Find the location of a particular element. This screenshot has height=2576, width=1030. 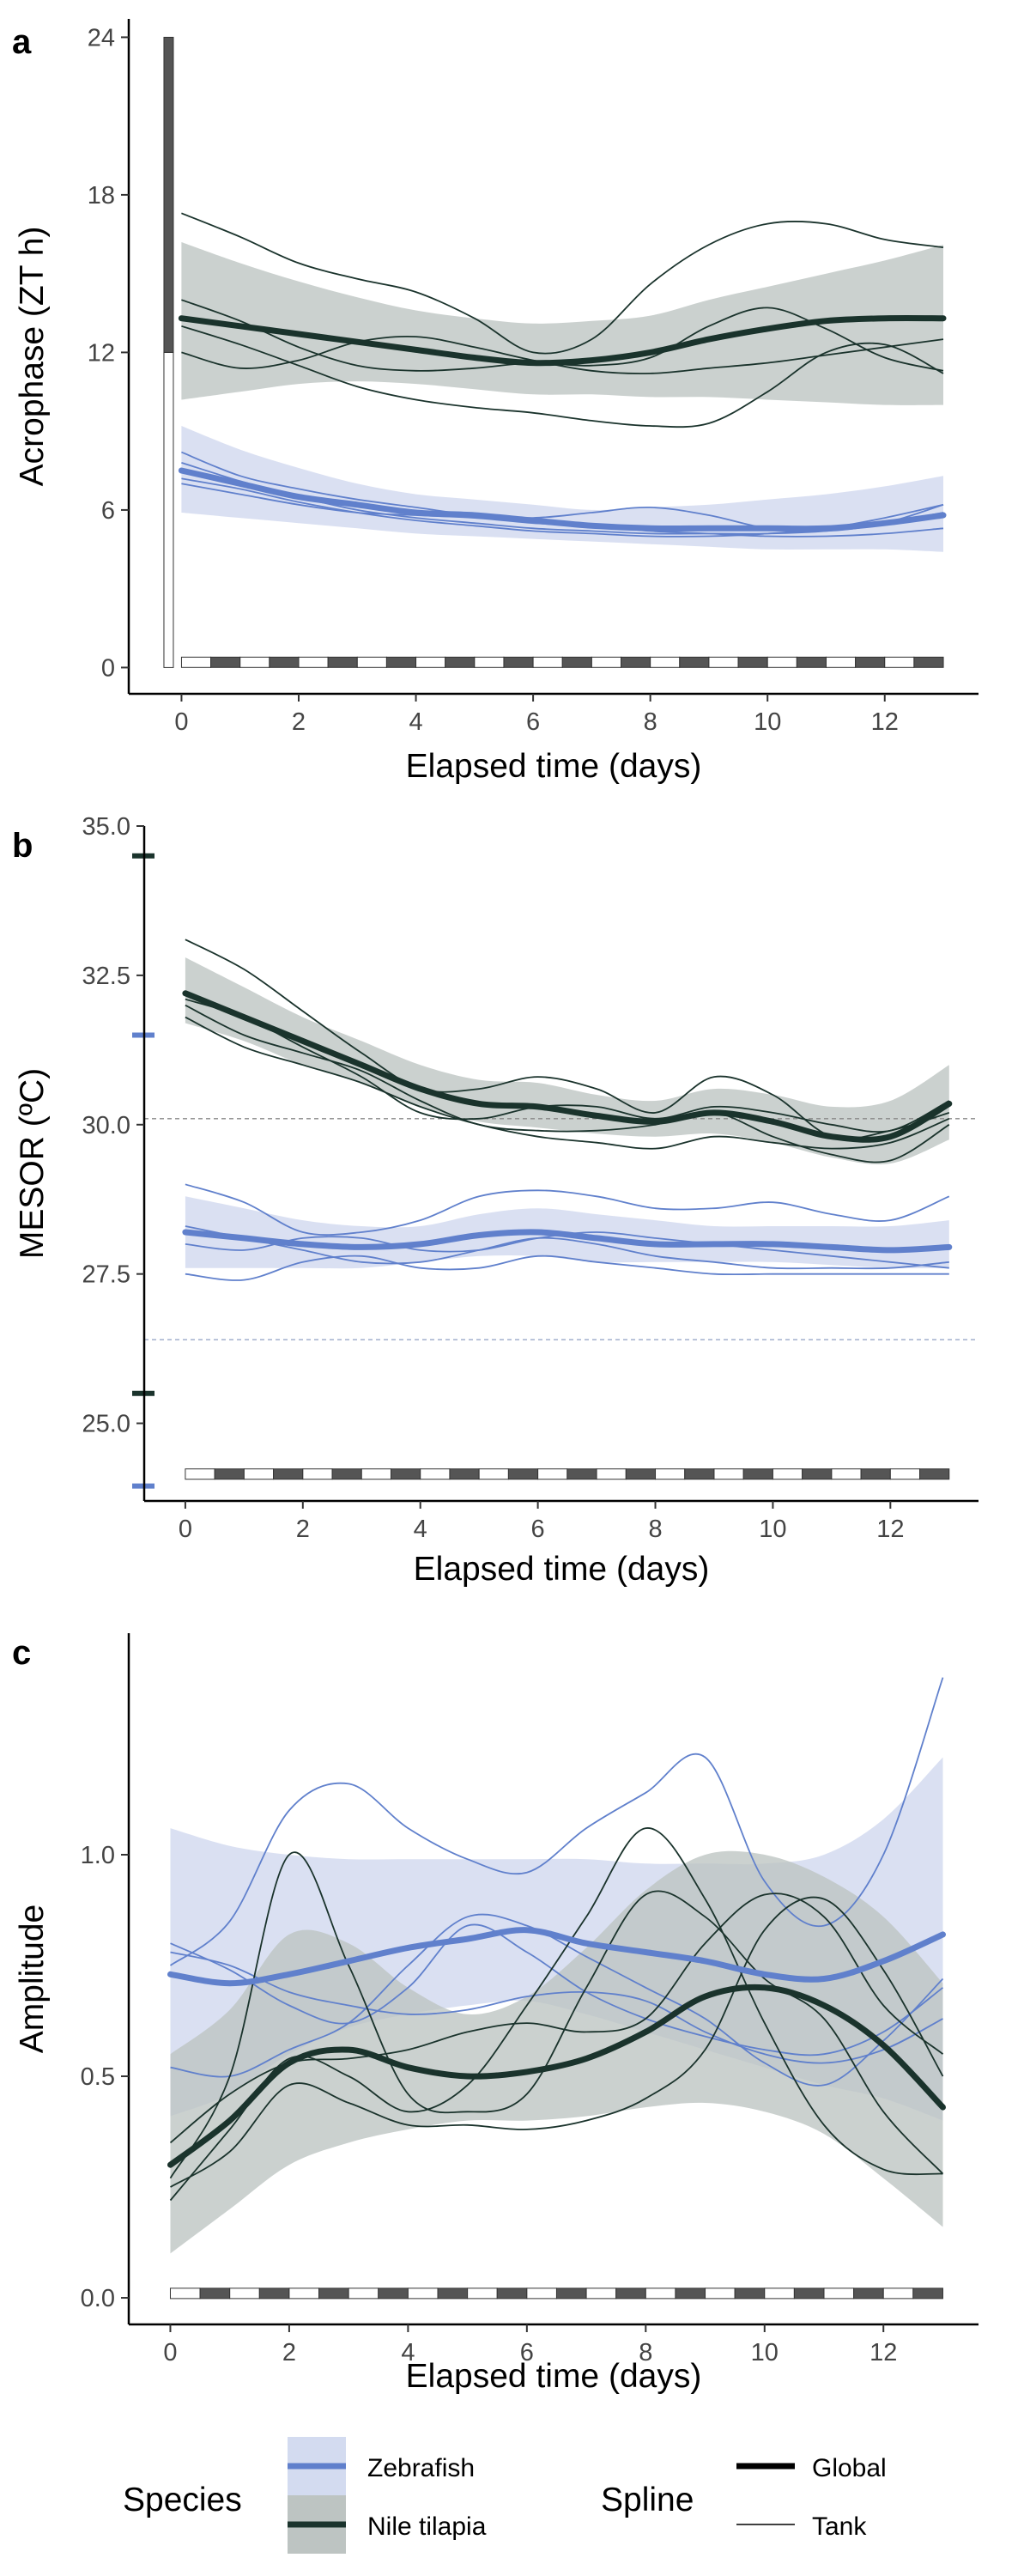

panel-letter-c: c is located at coordinates (21, 1653).